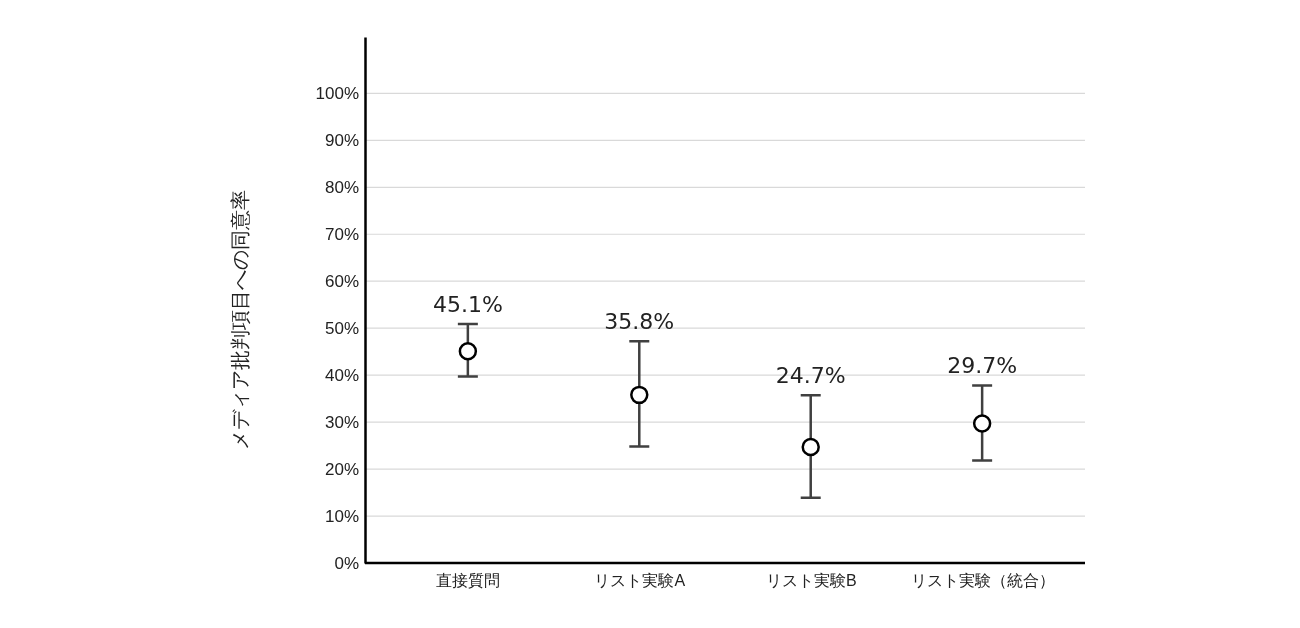  What do you see at coordinates (810, 376) in the screenshot?
I see `data-label: 24.7%` at bounding box center [810, 376].